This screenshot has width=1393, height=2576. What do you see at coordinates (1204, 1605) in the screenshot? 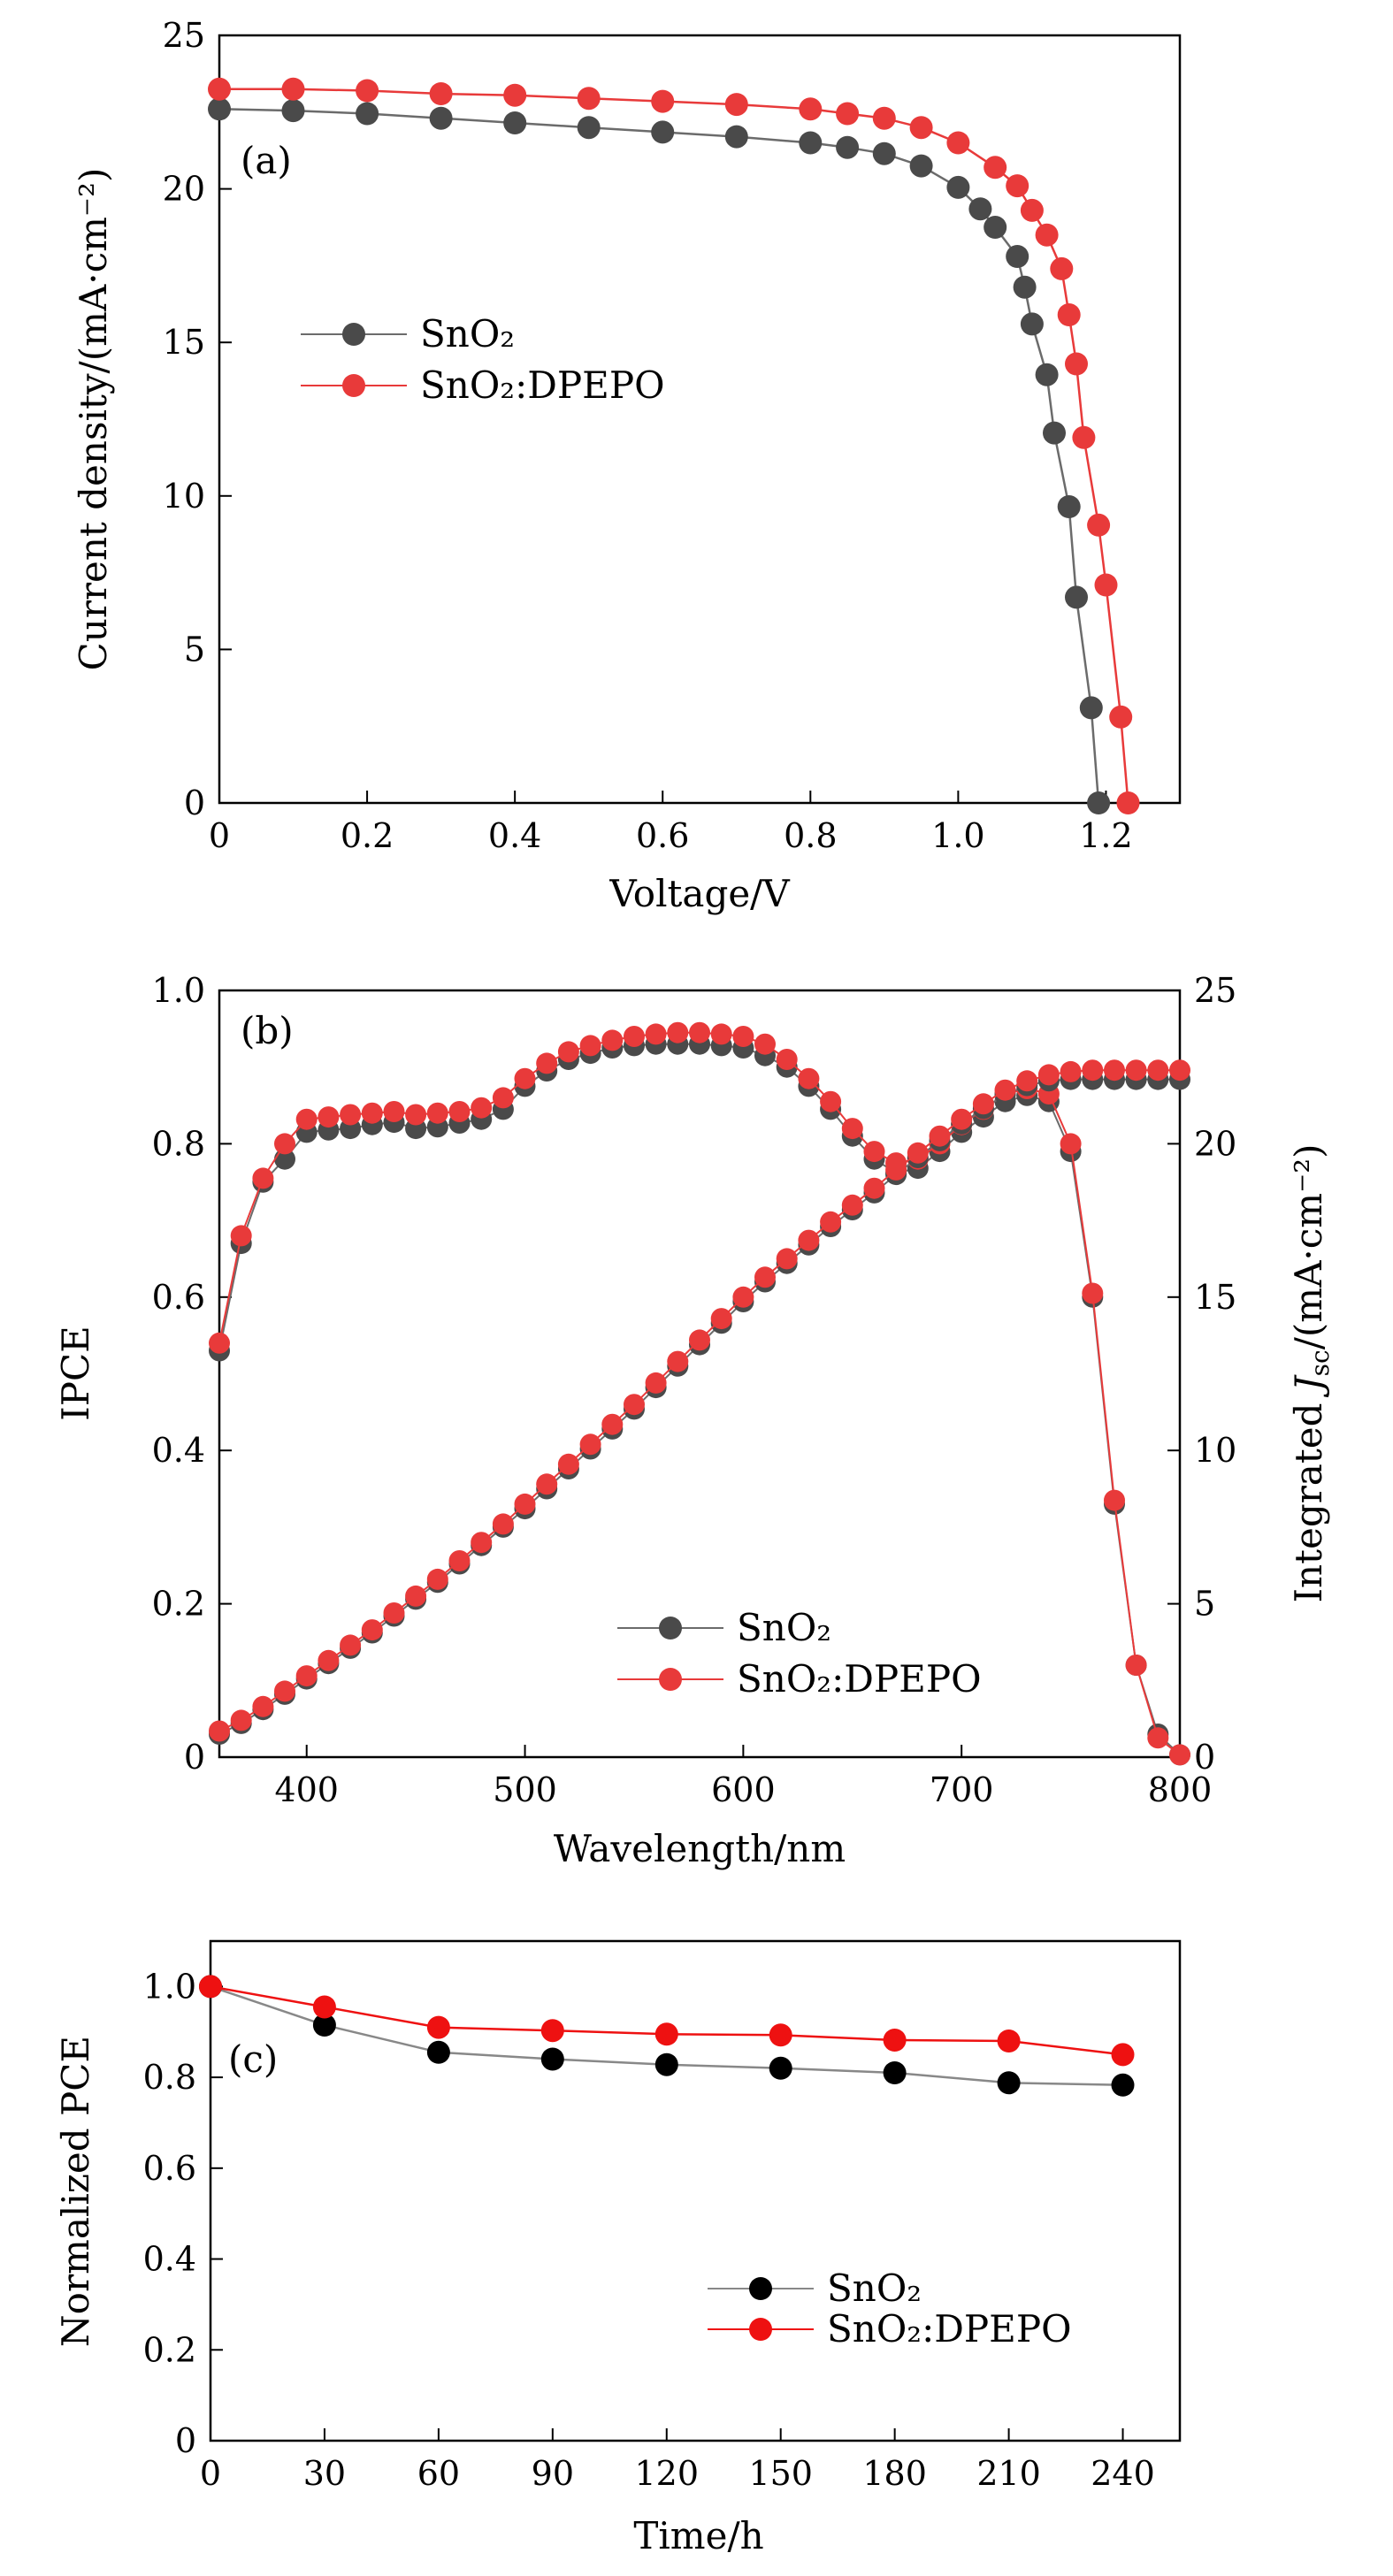
I see `y2-tick-label: 5` at bounding box center [1204, 1605].